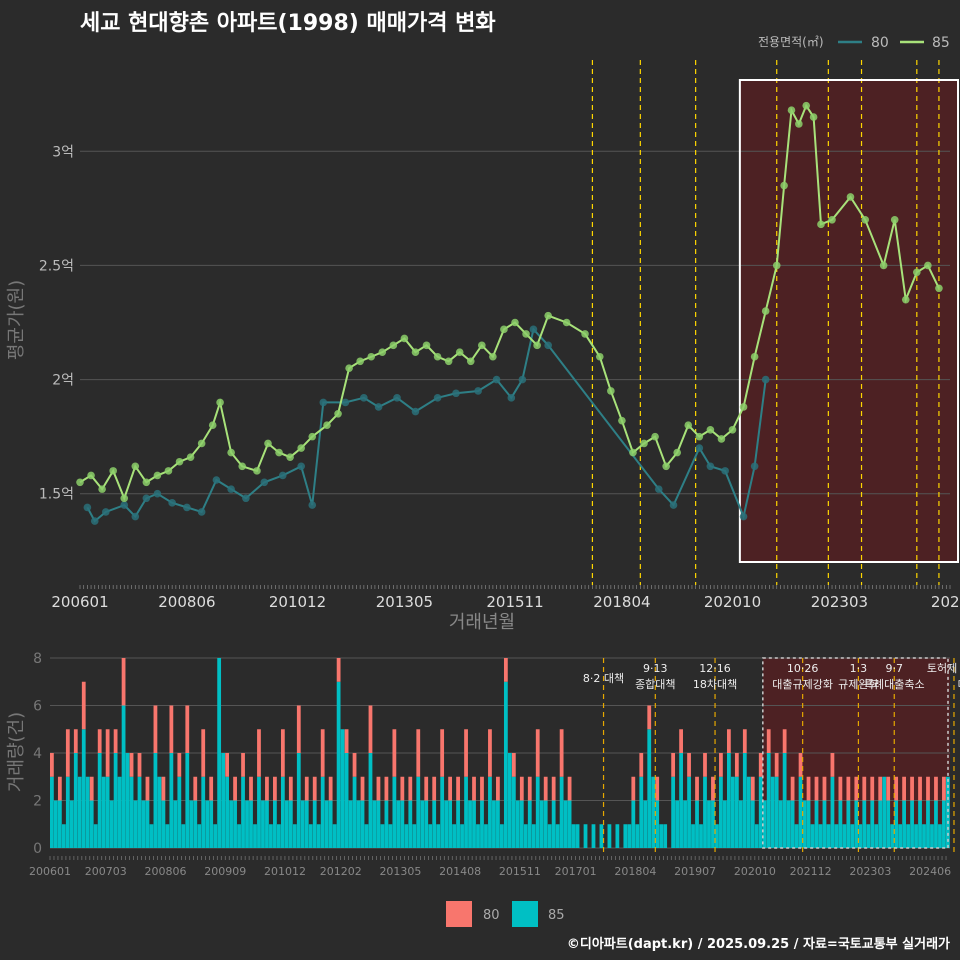 The height and width of the screenshot is (960, 960). I want to click on policy-annotation: 18차대책, so click(715, 684).